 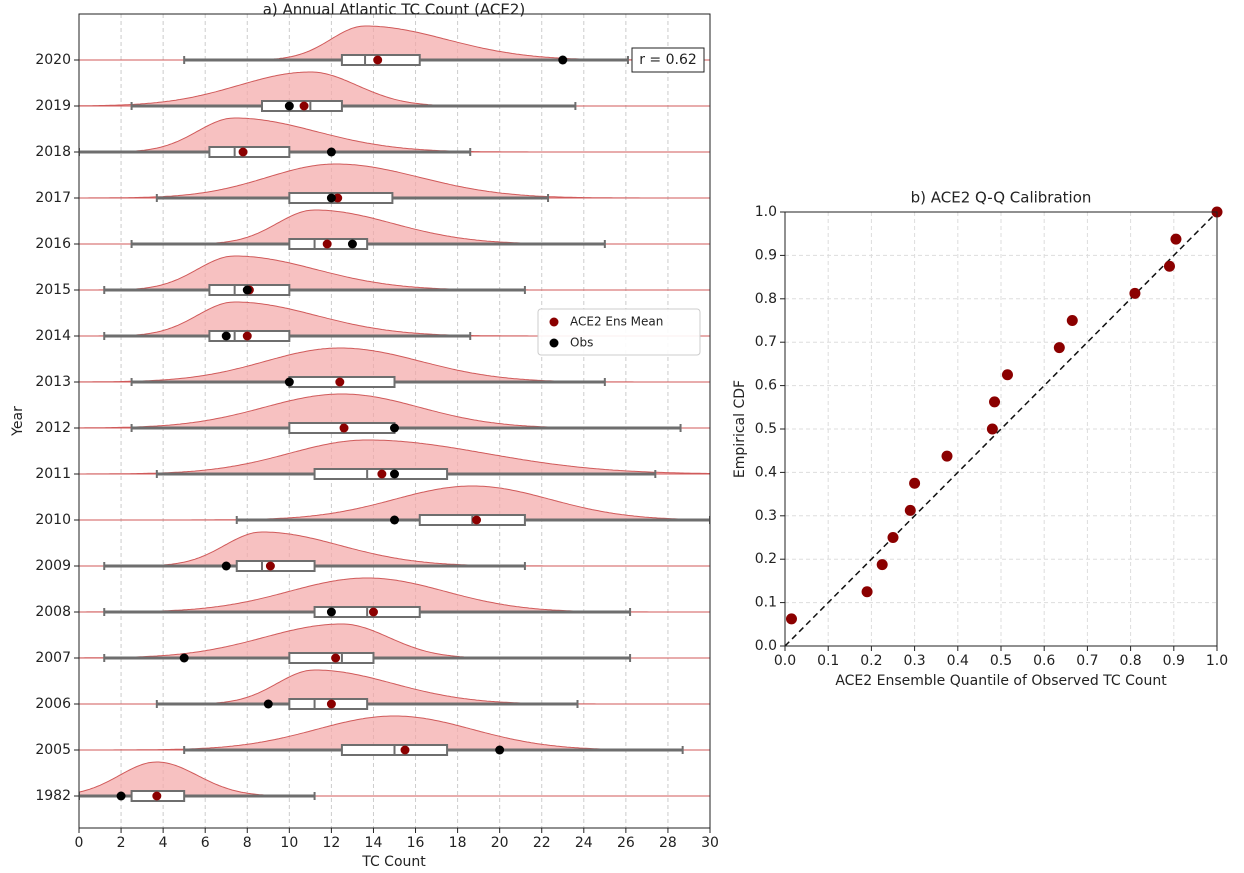 What do you see at coordinates (79, 843) in the screenshot?
I see `x-tick-label: 0` at bounding box center [79, 843].